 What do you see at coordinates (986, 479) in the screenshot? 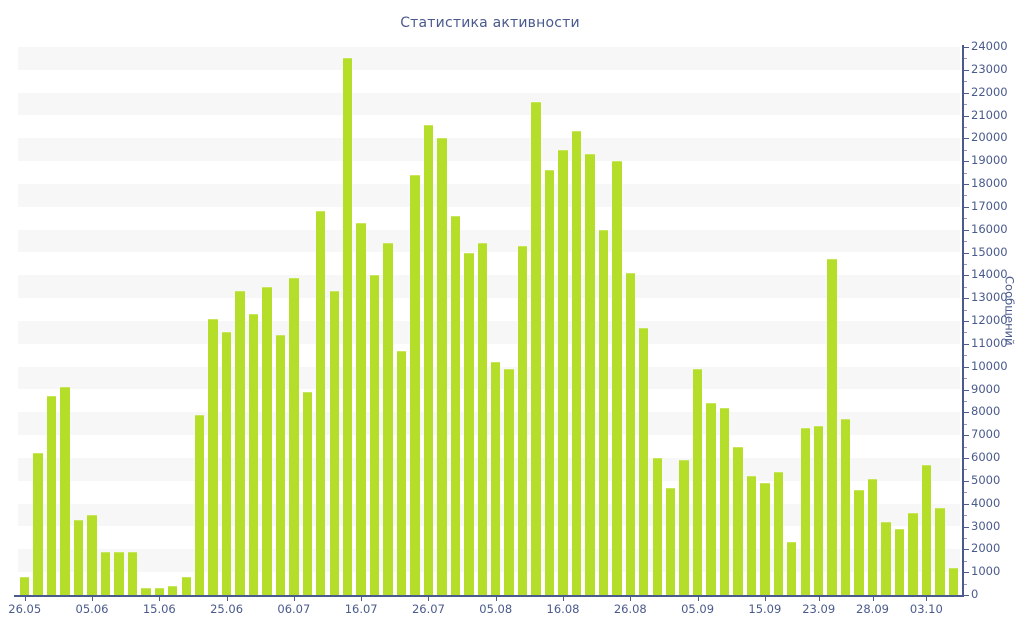
I see `y-axis-label: 5000` at bounding box center [986, 479].